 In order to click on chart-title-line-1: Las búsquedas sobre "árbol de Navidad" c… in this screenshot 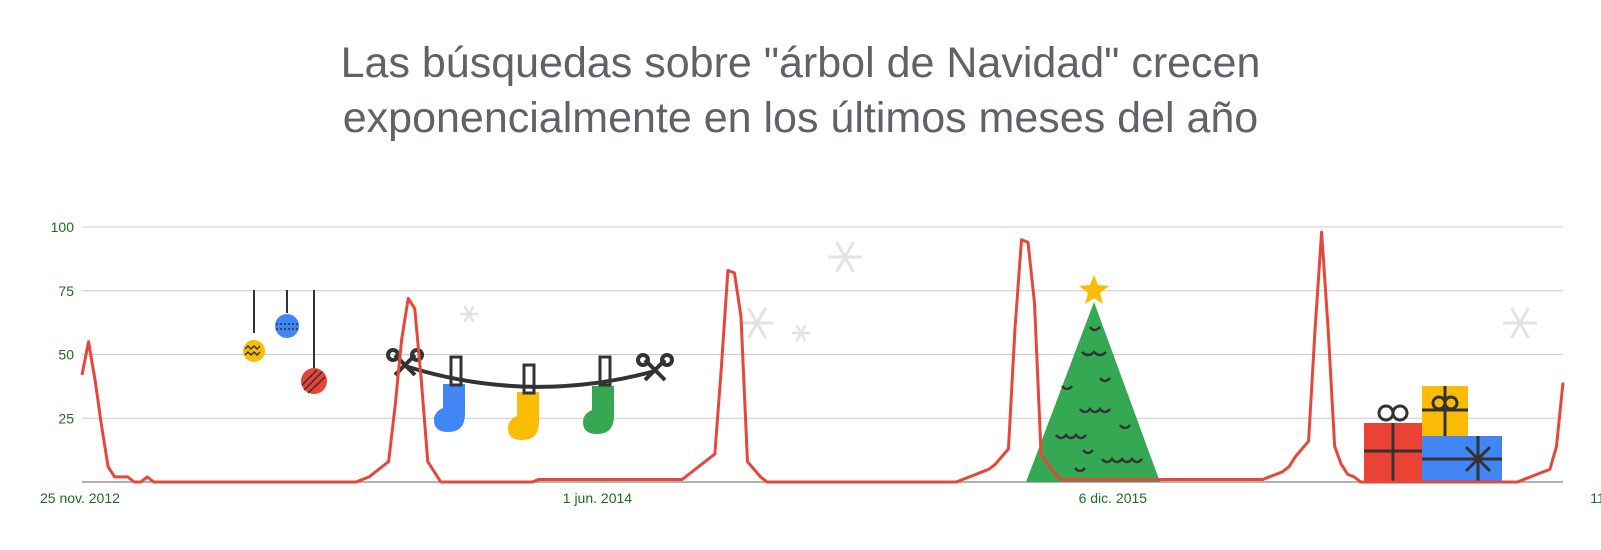, I will do `click(800, 63)`.